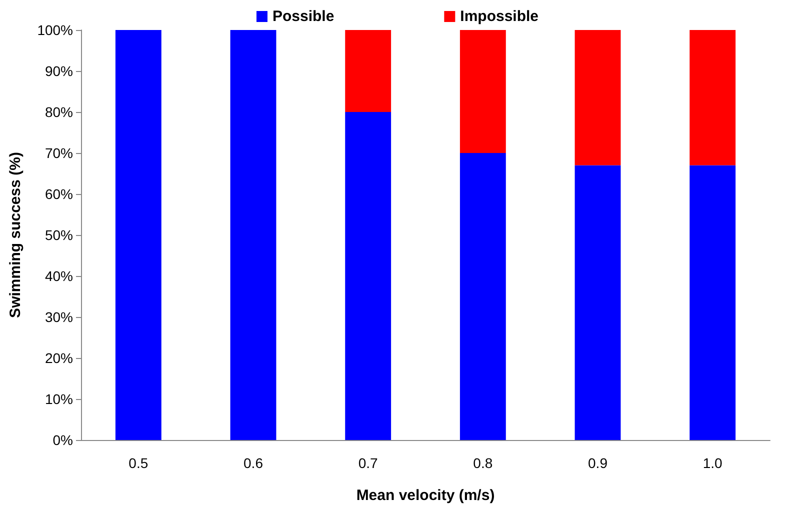 Image resolution: width=795 pixels, height=510 pixels. What do you see at coordinates (254, 463) in the screenshot?
I see `x-tick-label: 0.6` at bounding box center [254, 463].